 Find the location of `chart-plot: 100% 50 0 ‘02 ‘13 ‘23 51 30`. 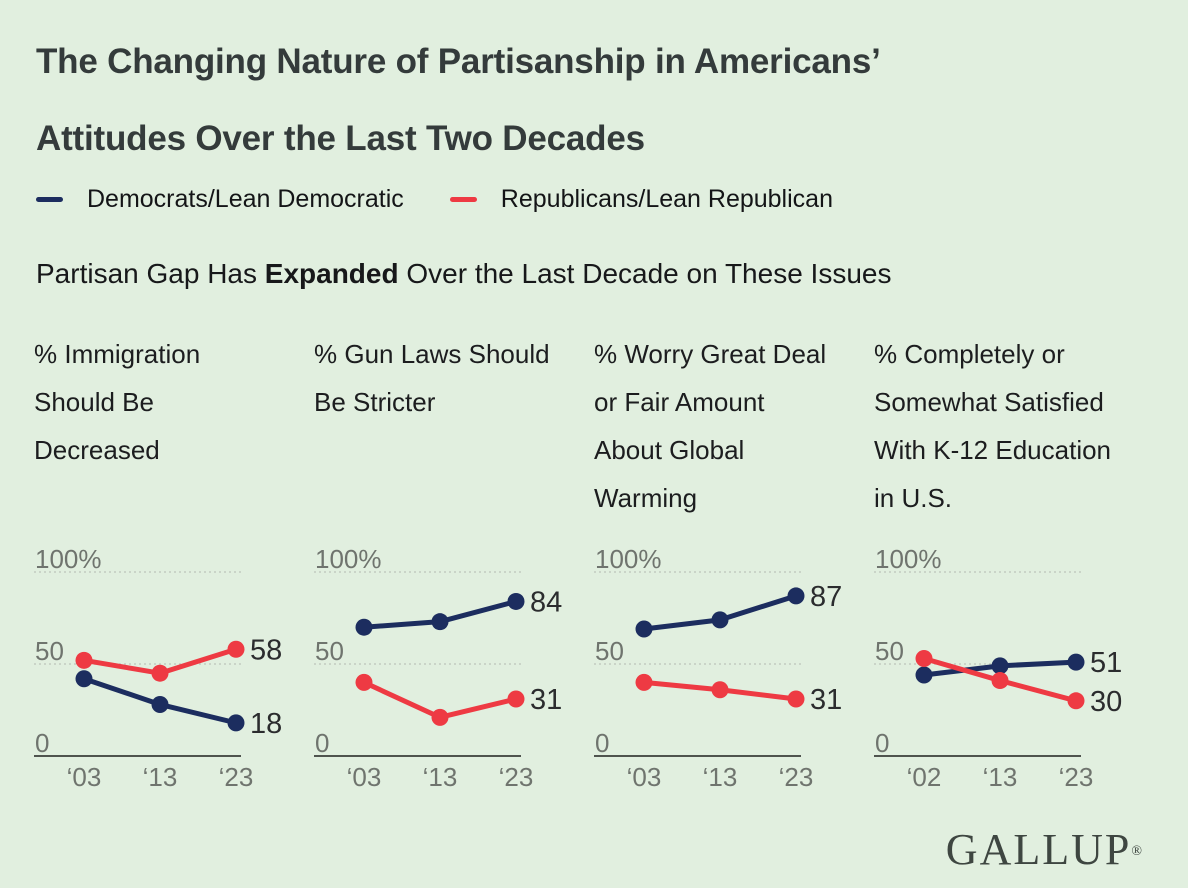

chart-plot: 100% 50 0 ‘02 ‘13 ‘23 51 30 is located at coordinates (998, 668).